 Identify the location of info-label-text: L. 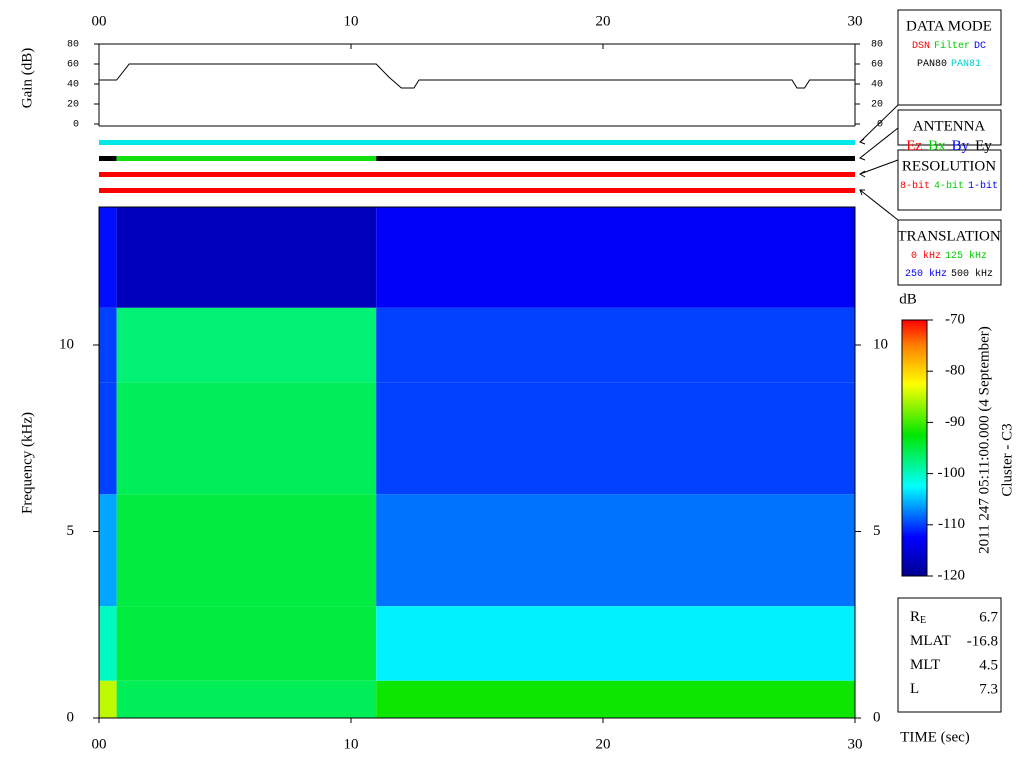
(914, 689).